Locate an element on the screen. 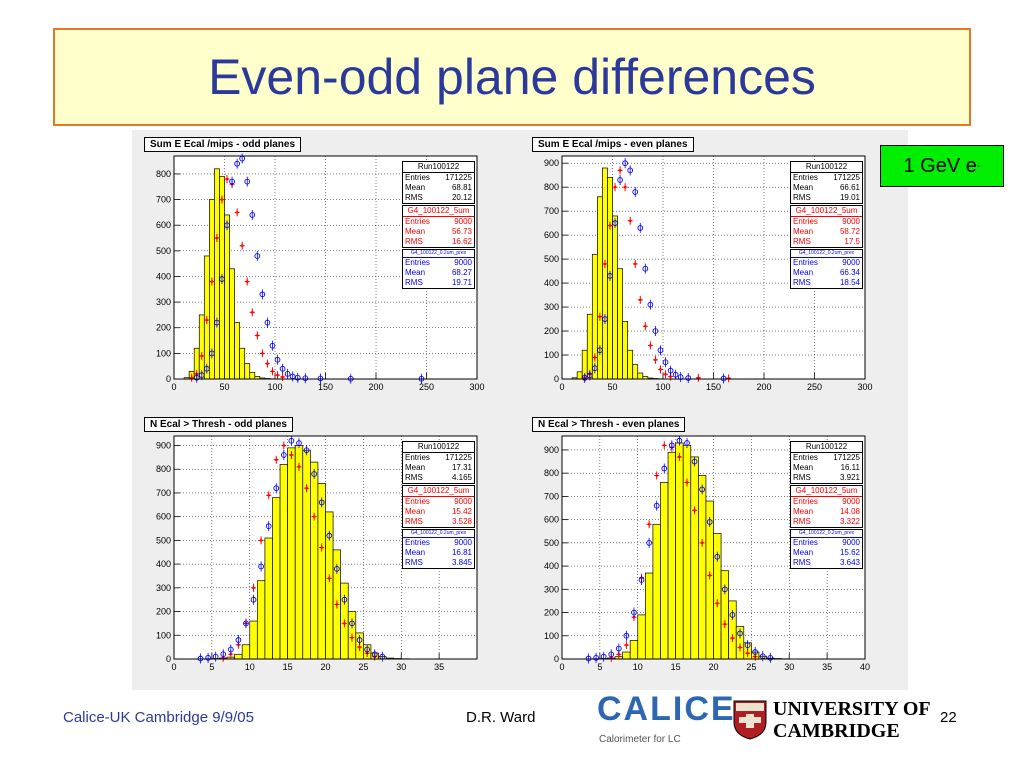 Image resolution: width=1024 pixels, height=768 pixels. stats-value: 3.921 is located at coordinates (849, 477).